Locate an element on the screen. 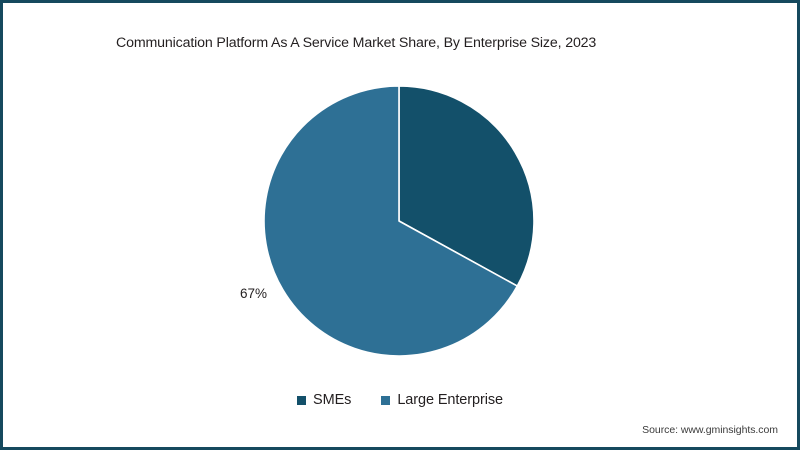  legend-label-smes: SMEs is located at coordinates (332, 400).